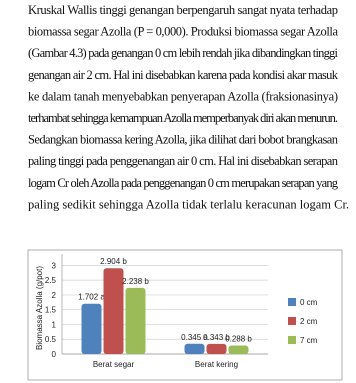  What do you see at coordinates (54, 265) in the screenshot?
I see `y-tick-label: 3` at bounding box center [54, 265].